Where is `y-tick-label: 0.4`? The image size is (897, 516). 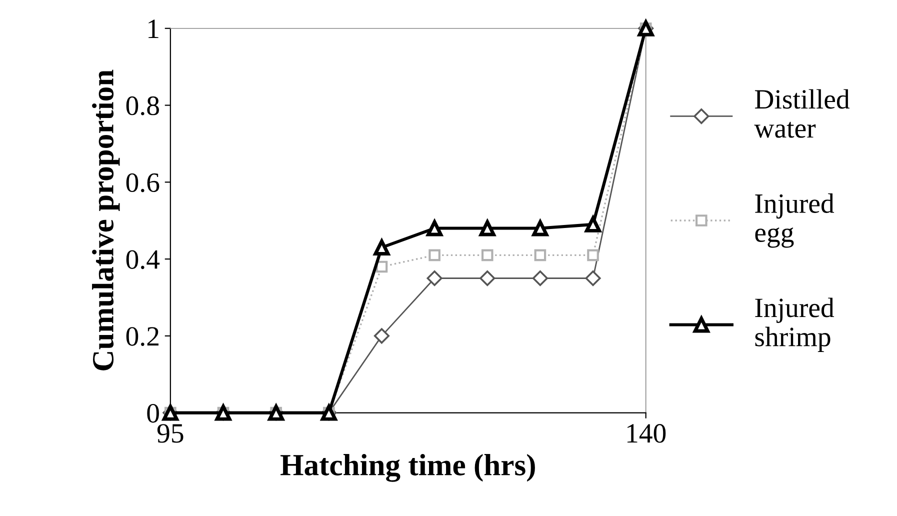 y-tick-label: 0.4 is located at coordinates (143, 260).